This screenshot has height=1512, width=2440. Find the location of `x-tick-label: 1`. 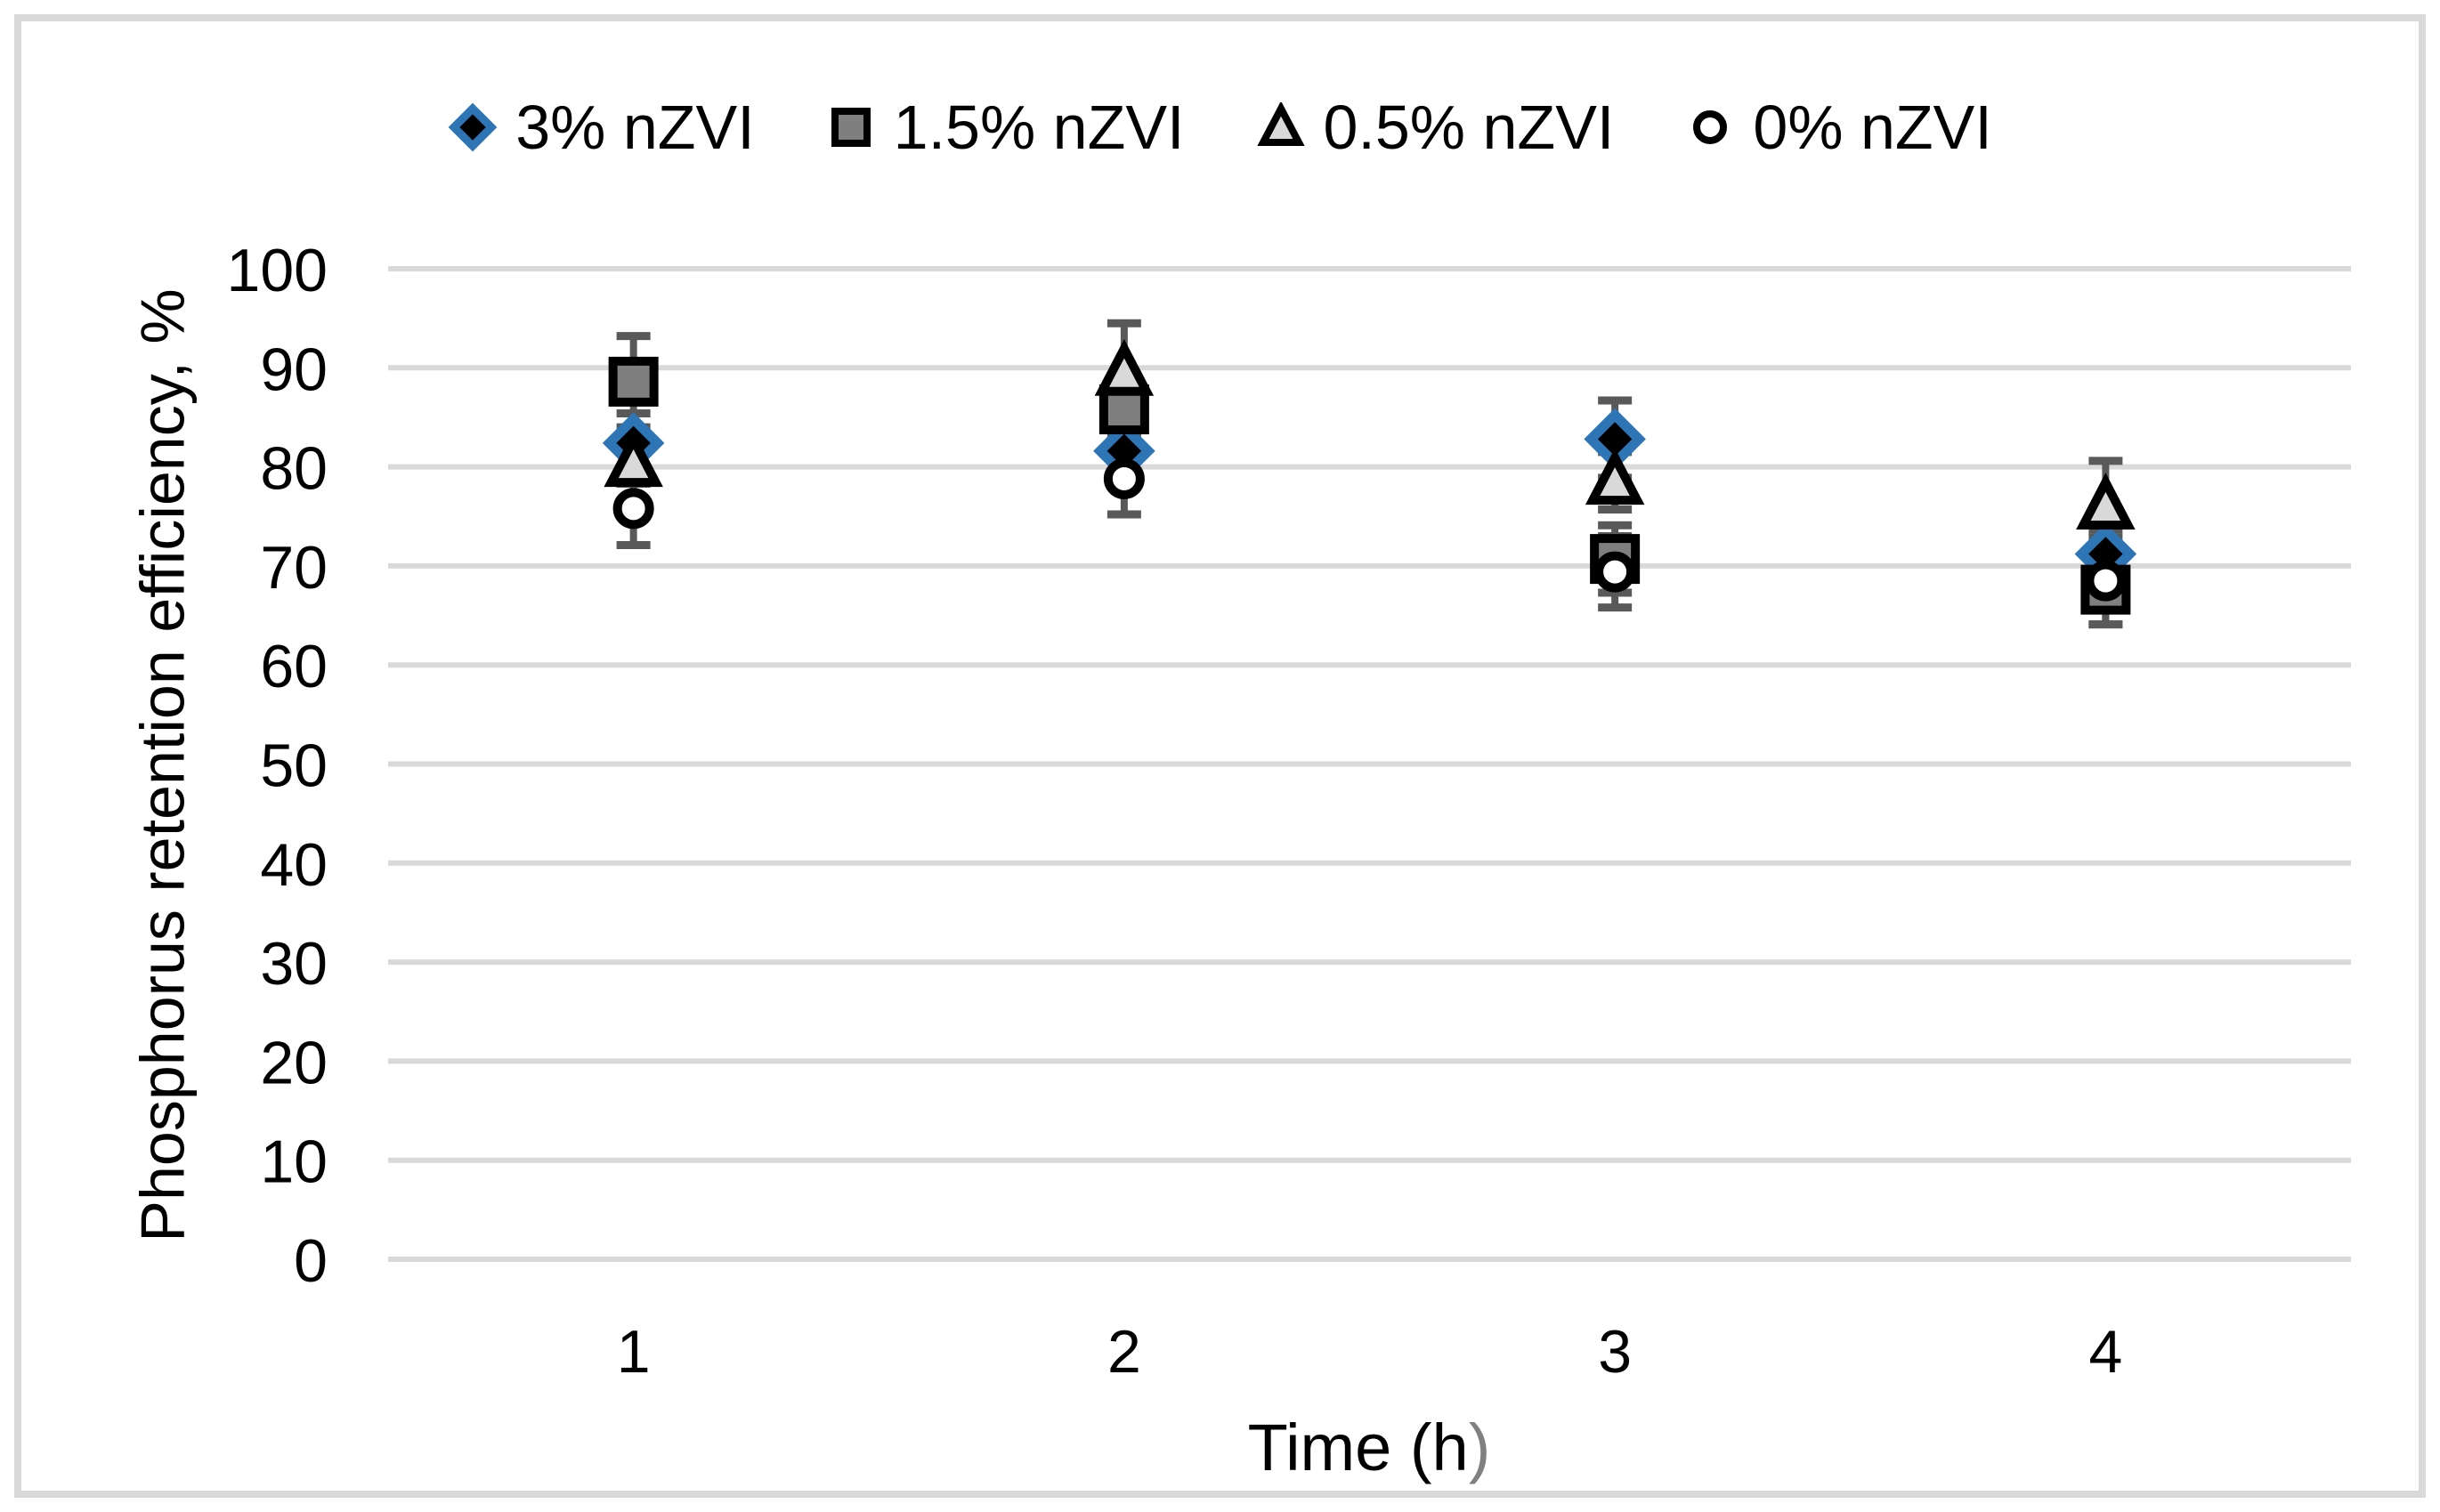

x-tick-label: 1 is located at coordinates (634, 1352).